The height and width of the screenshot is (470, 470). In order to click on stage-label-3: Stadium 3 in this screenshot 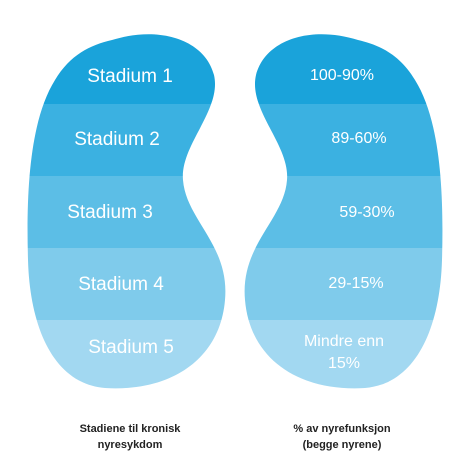, I will do `click(110, 212)`.